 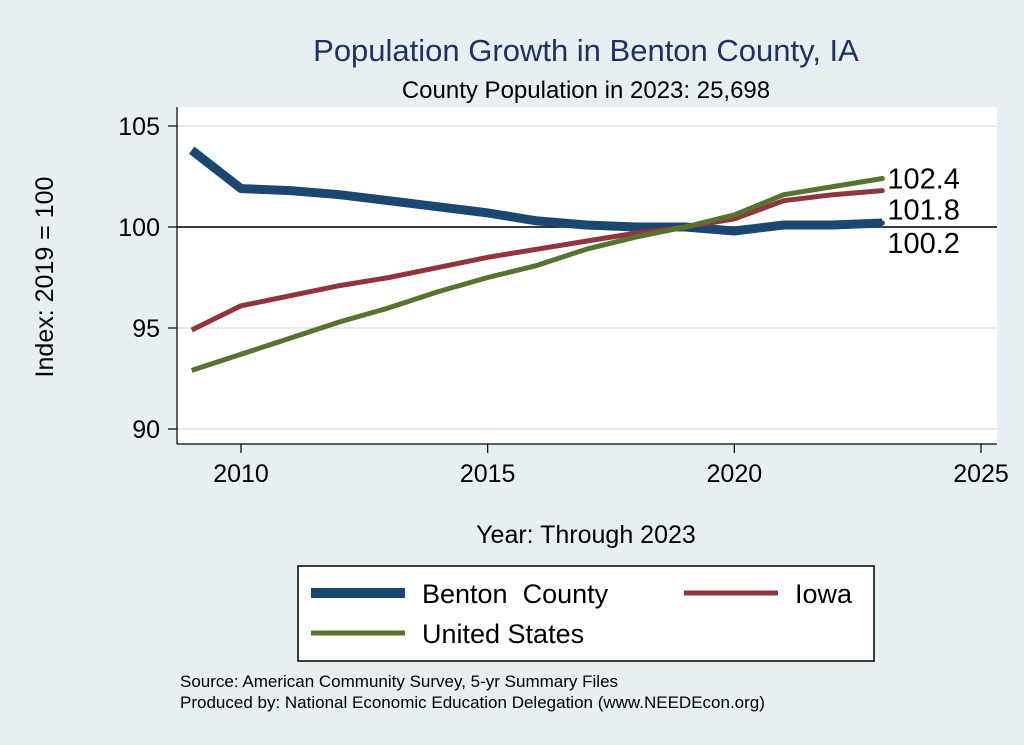 What do you see at coordinates (923, 244) in the screenshot?
I see `end-label-benton: 100.2` at bounding box center [923, 244].